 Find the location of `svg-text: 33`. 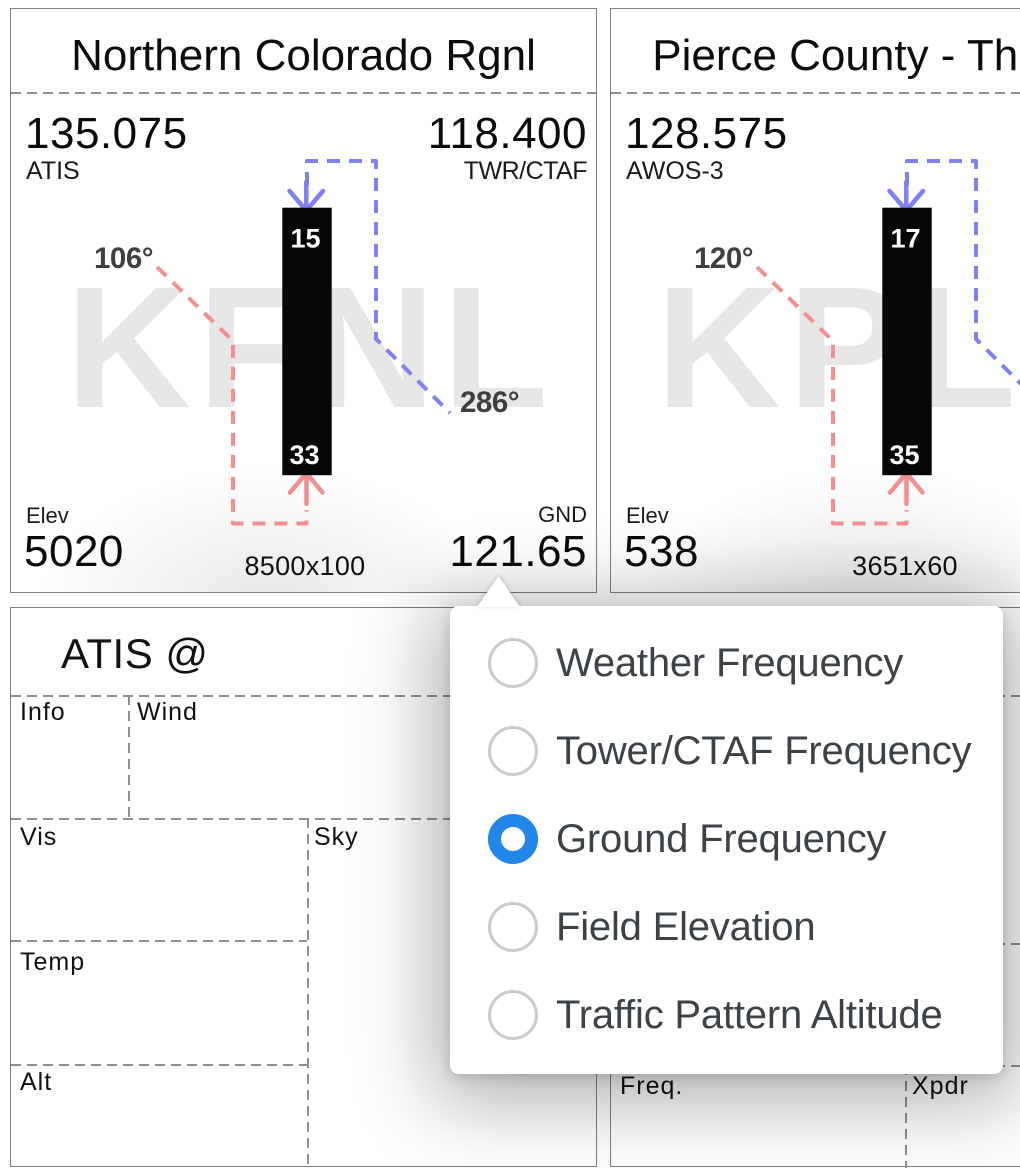

svg-text: 33 is located at coordinates (304, 455).